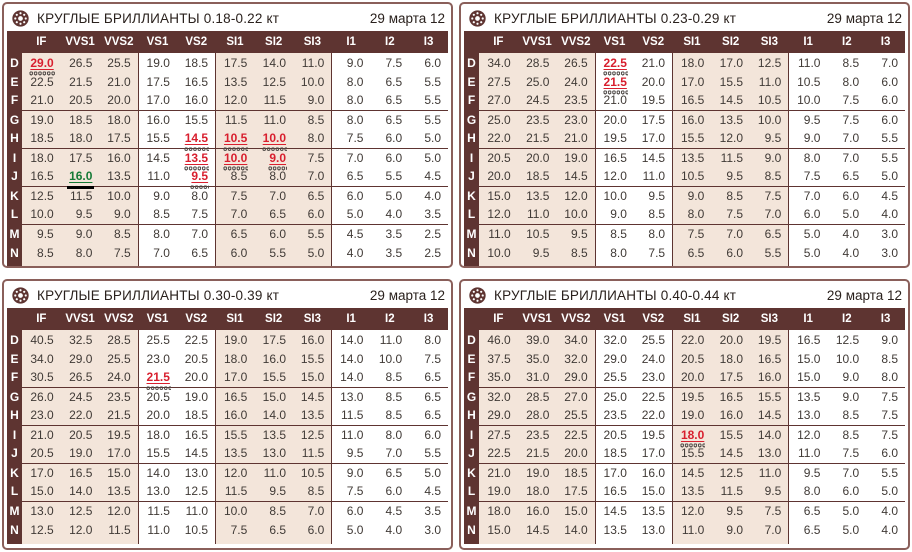 The image size is (912, 552). What do you see at coordinates (498, 157) in the screenshot?
I see `price-cell: 20.5` at bounding box center [498, 157].